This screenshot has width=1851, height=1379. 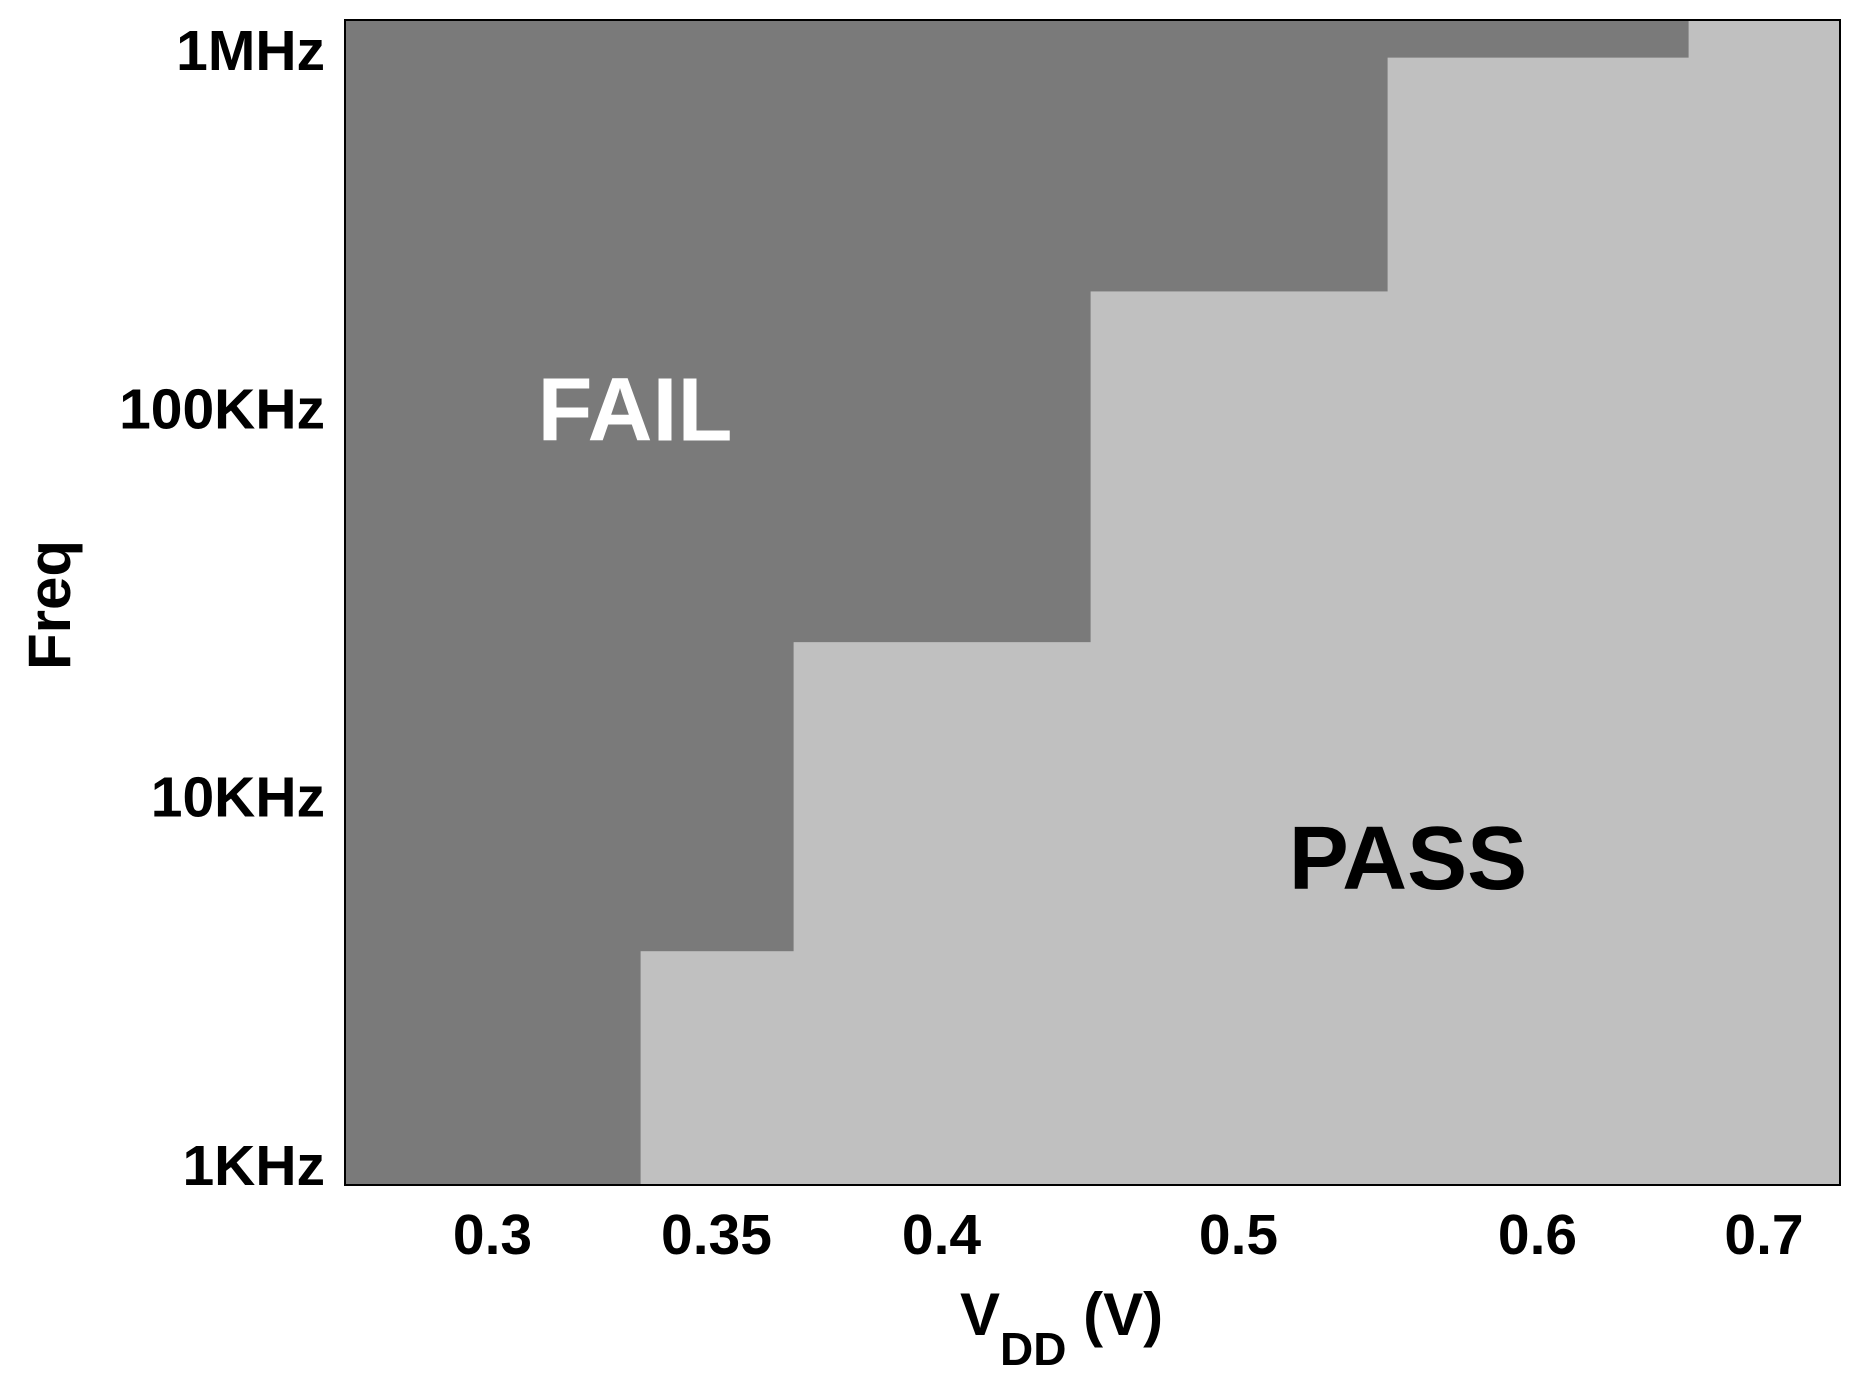 What do you see at coordinates (1408, 859) in the screenshot?
I see `pass-region-label: PASS` at bounding box center [1408, 859].